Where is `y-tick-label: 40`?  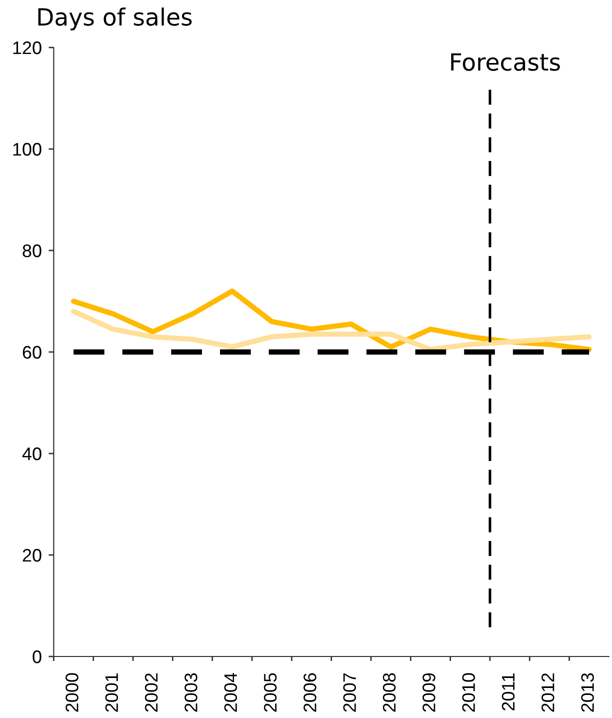
y-tick-label: 40 is located at coordinates (32, 453).